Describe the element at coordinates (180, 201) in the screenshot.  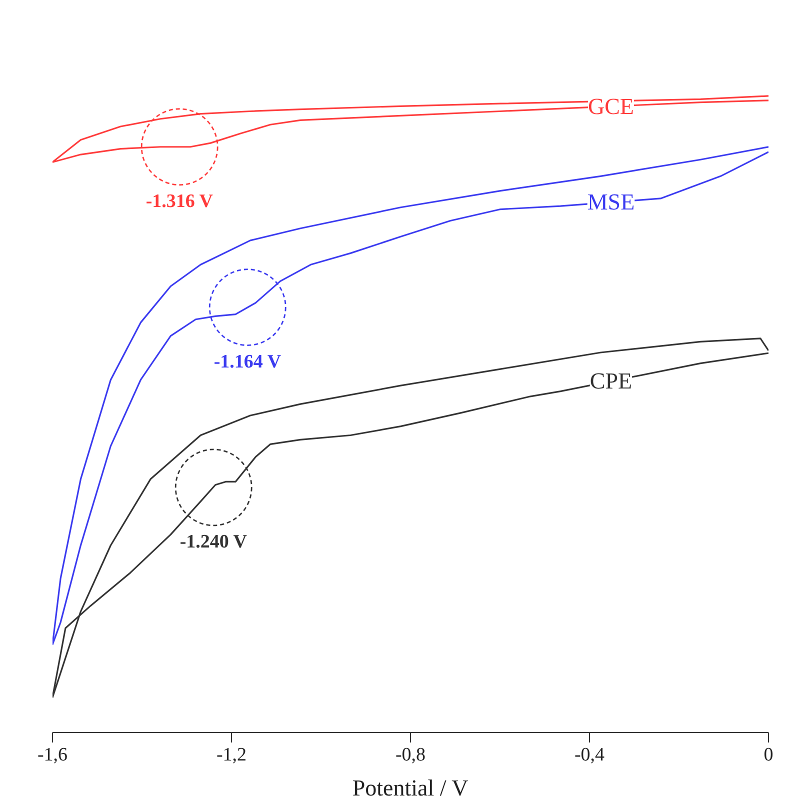
I see `annotation: -1.316 V` at that location.